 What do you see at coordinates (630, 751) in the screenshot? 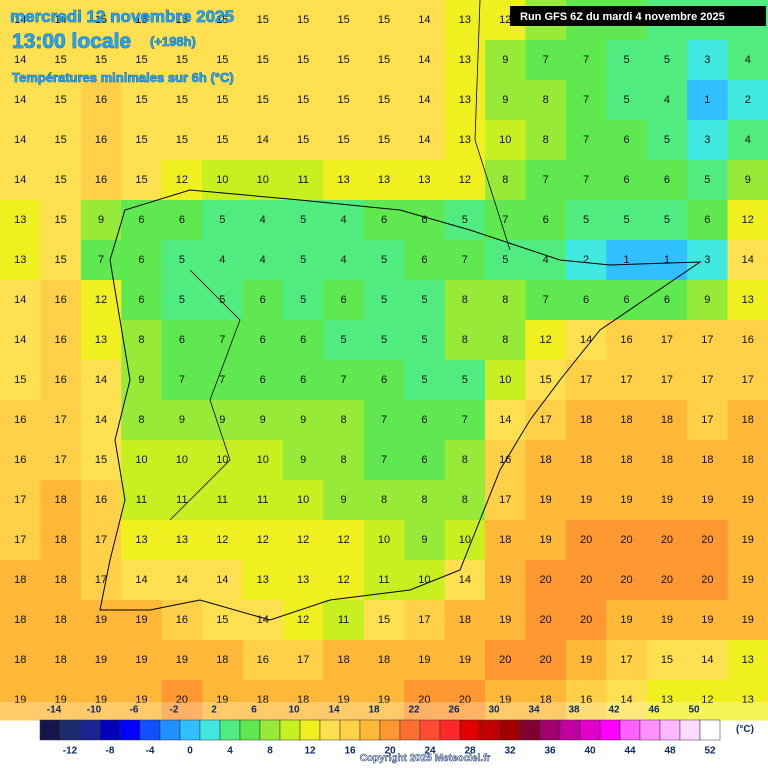
I see `colorbar-label: 44` at bounding box center [630, 751].